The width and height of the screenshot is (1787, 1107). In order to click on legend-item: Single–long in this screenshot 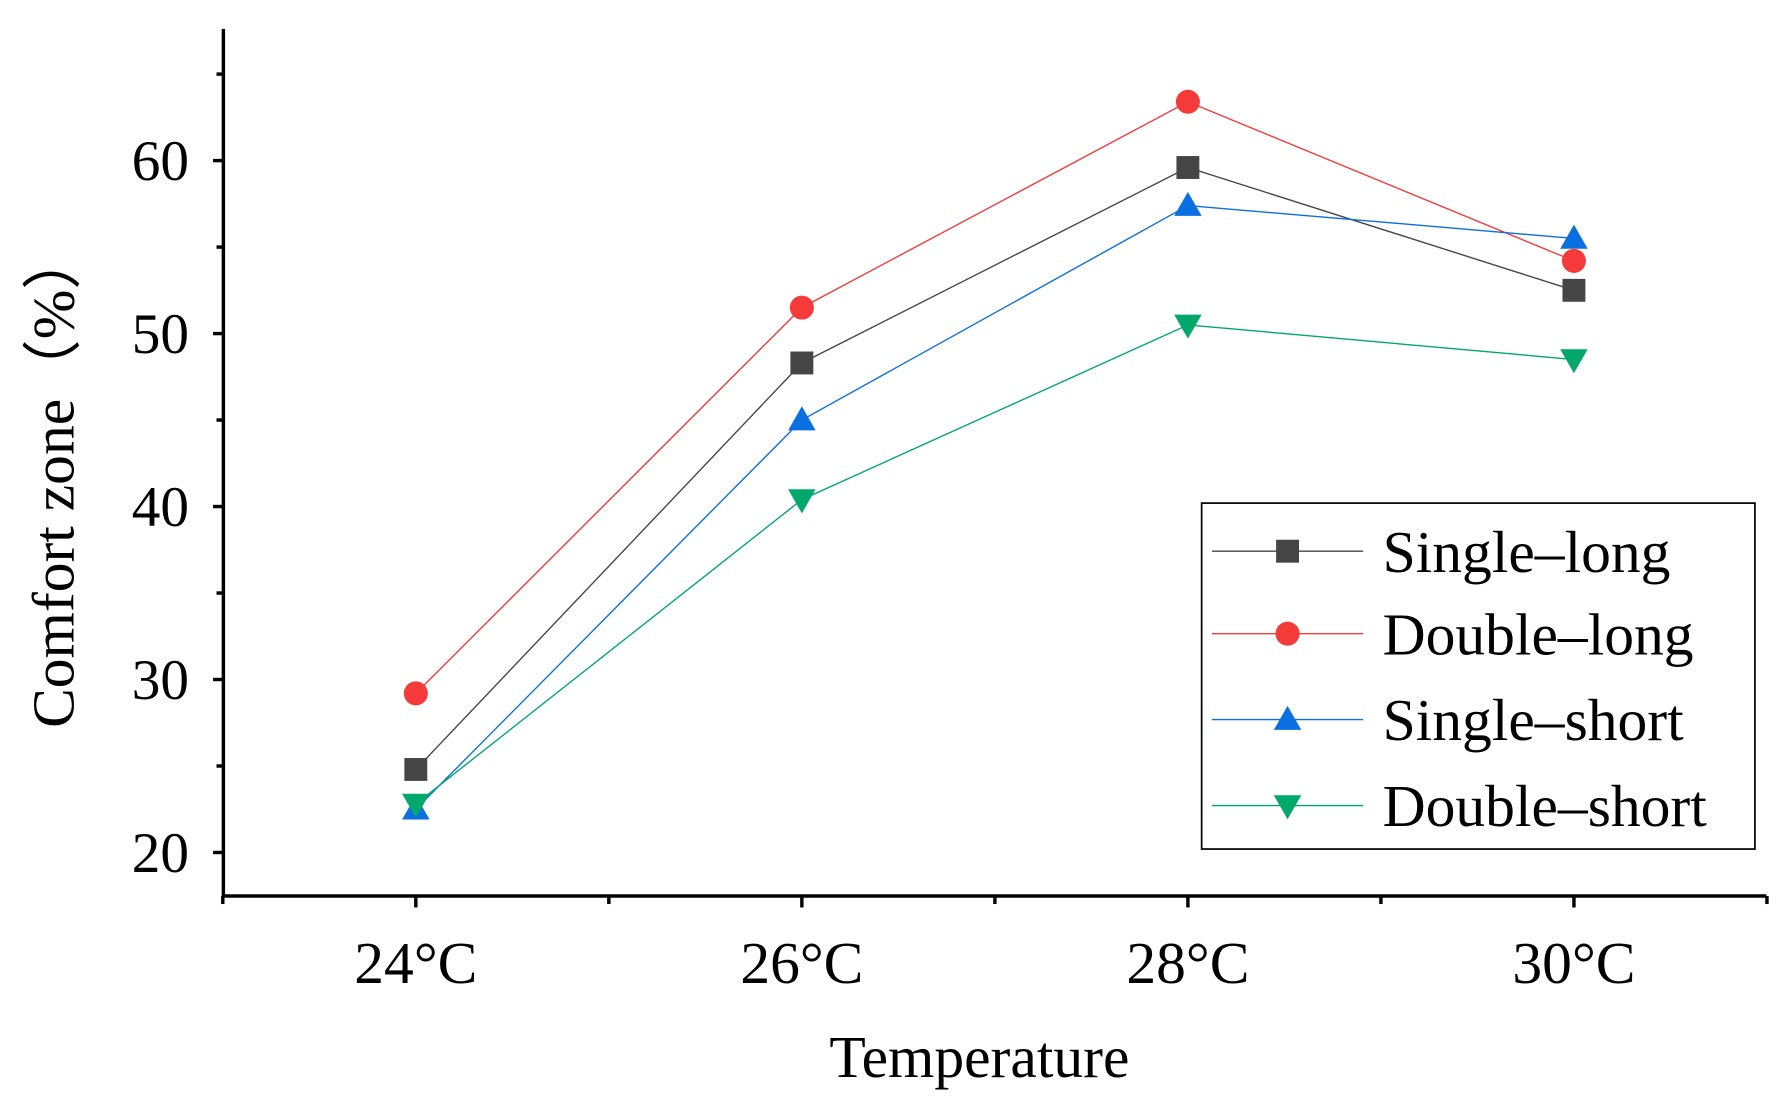, I will do `click(1441, 552)`.